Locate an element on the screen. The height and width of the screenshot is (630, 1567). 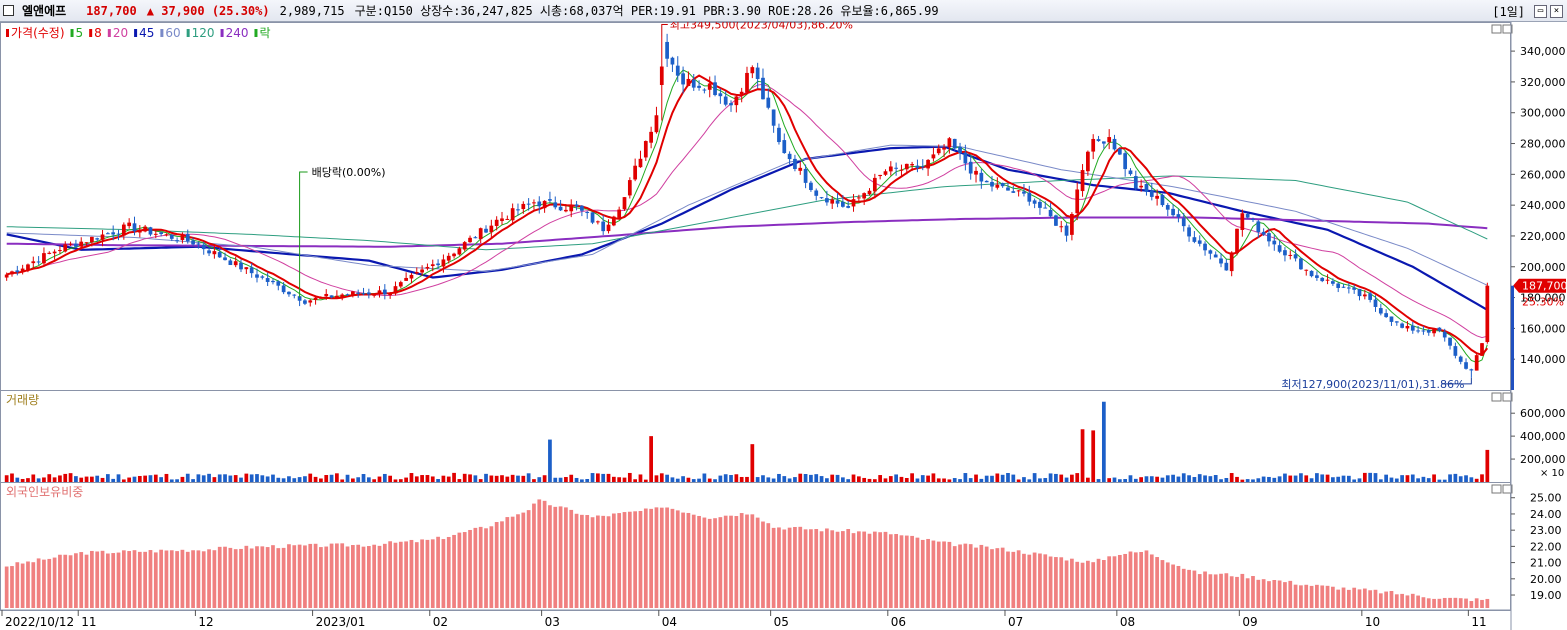
close-icon: × is located at coordinates (1556, 11).